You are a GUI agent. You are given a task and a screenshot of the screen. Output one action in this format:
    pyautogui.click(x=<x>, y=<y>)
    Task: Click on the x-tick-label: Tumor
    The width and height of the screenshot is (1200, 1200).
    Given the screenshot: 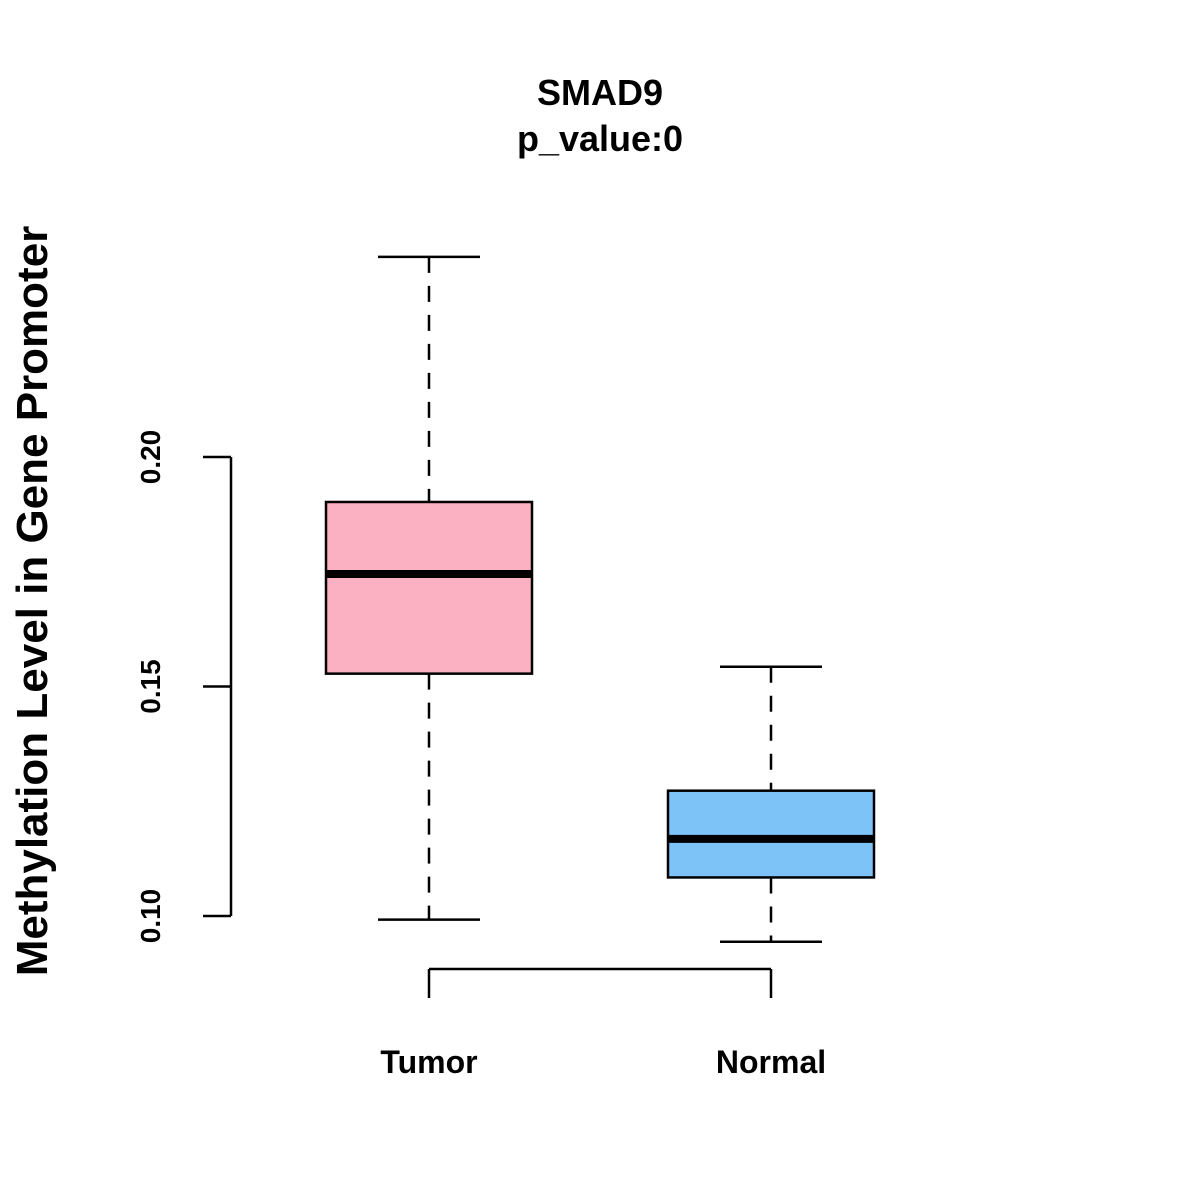 What is the action you would take?
    pyautogui.click(x=428, y=1062)
    